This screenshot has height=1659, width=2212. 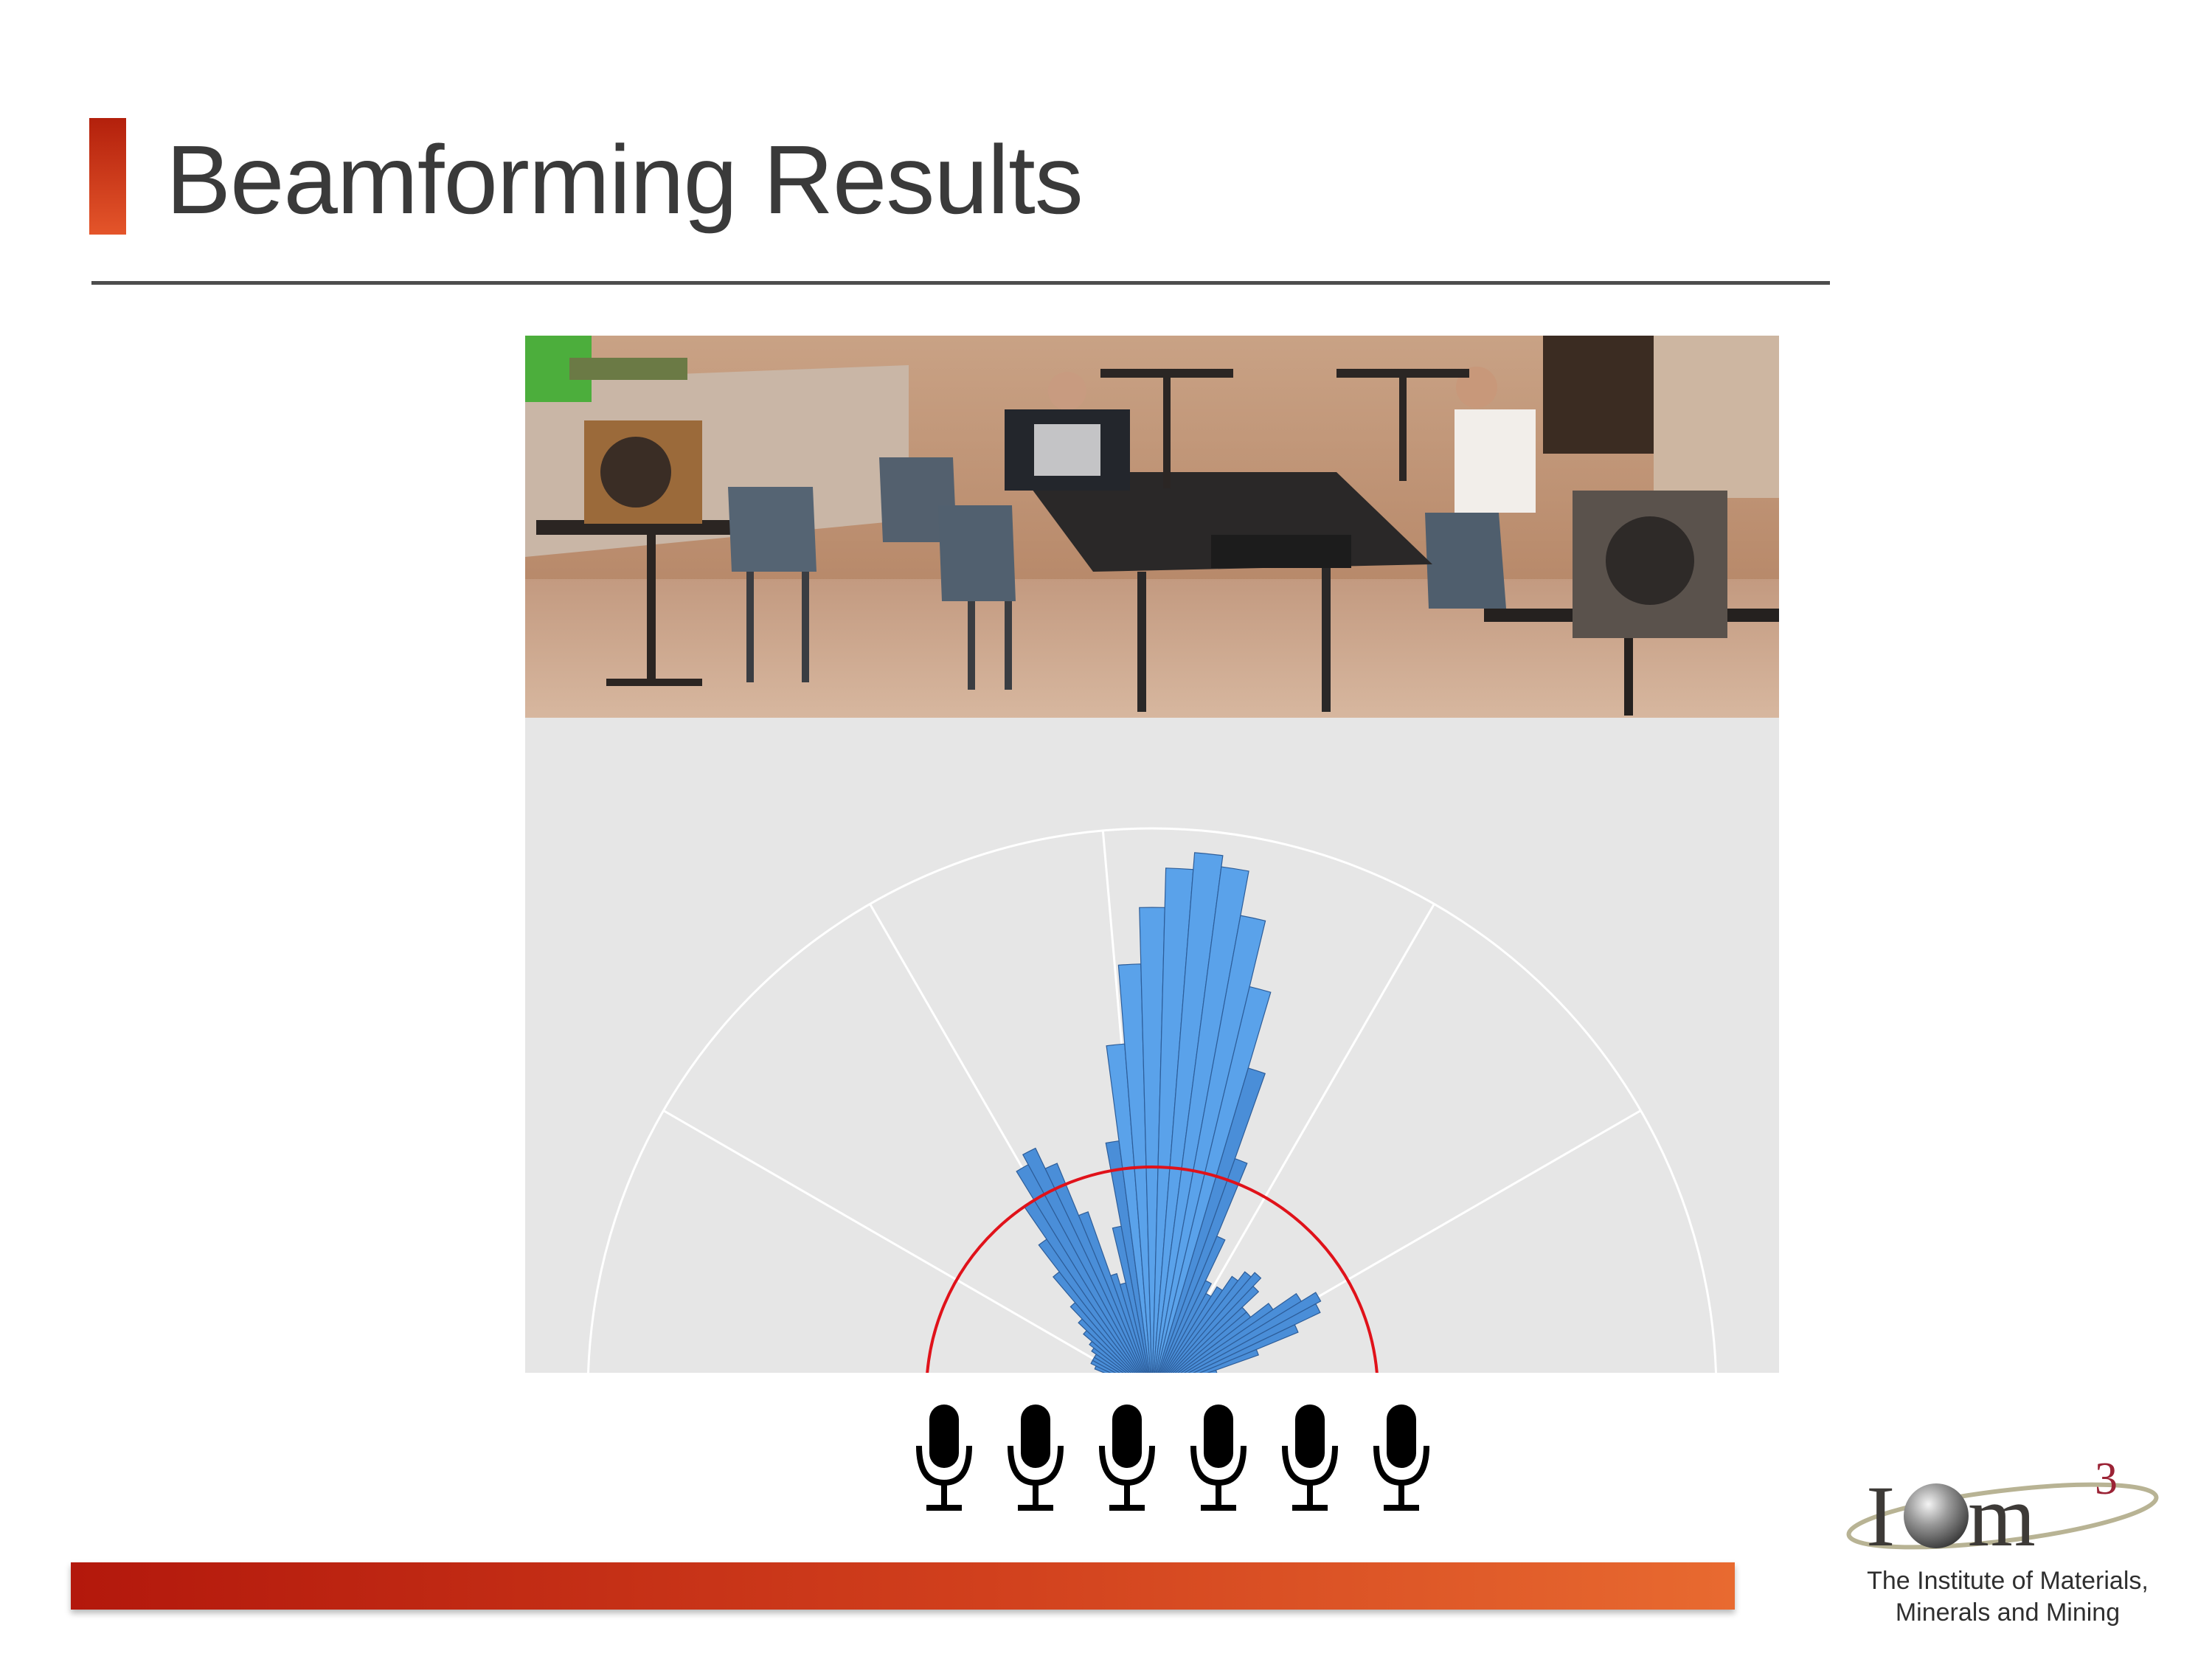 What do you see at coordinates (108, 176) in the screenshot?
I see `title-accent-bar` at bounding box center [108, 176].